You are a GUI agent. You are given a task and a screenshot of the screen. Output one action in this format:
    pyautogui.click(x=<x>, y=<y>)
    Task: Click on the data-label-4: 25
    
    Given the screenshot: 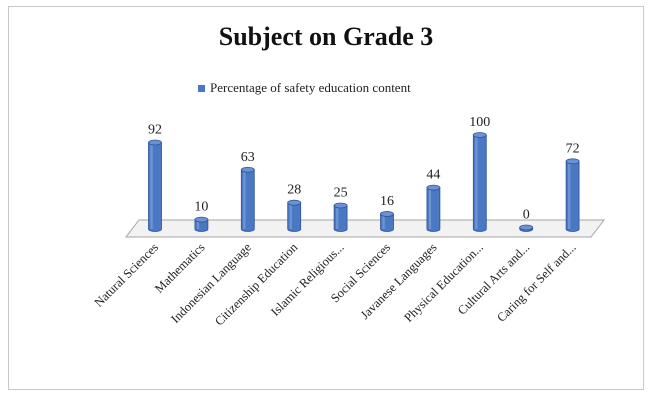 What is the action you would take?
    pyautogui.click(x=341, y=193)
    